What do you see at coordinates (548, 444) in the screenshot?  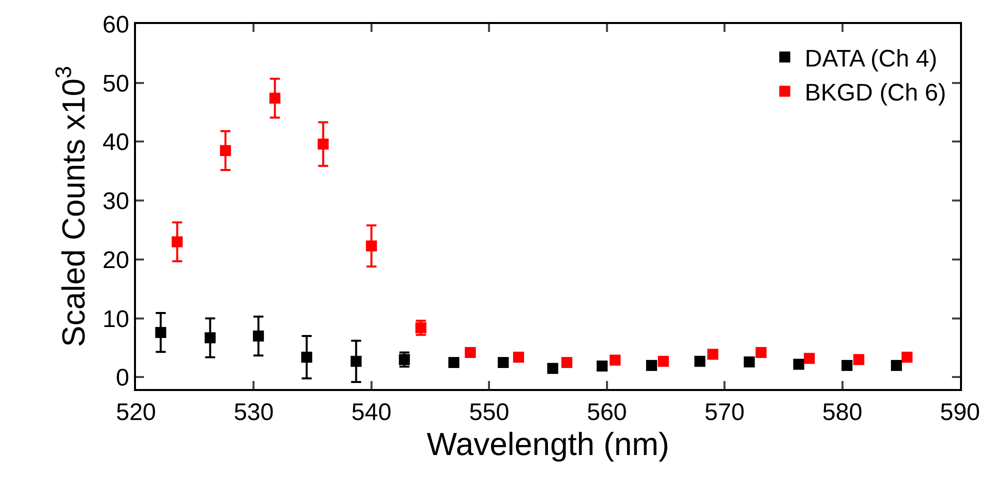 I see `x-axis-title: Wavelength (nm)` at bounding box center [548, 444].